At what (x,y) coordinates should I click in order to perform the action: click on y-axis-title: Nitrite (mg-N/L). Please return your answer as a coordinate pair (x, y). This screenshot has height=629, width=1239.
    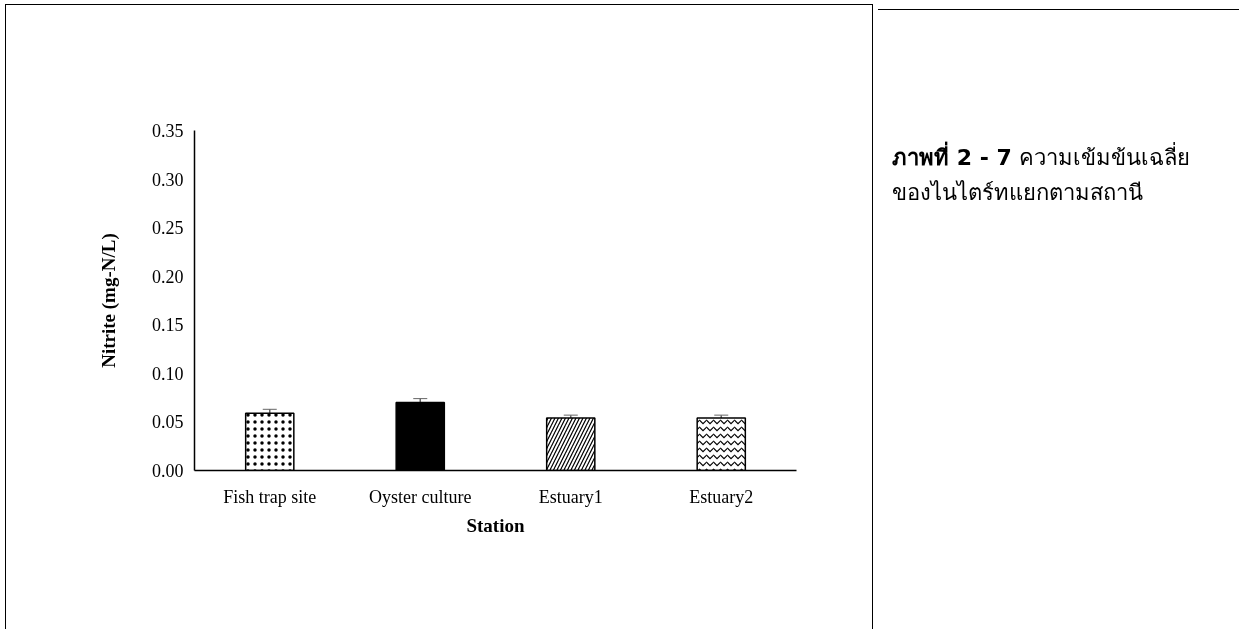
    Looking at the image, I should click on (109, 300).